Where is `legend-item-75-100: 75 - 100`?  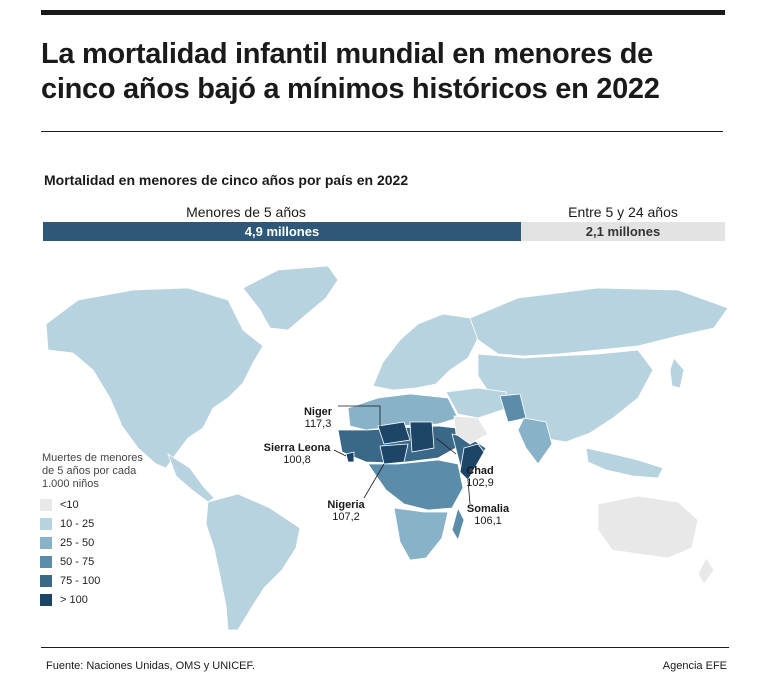
legend-item-75-100: 75 - 100 is located at coordinates (70, 581).